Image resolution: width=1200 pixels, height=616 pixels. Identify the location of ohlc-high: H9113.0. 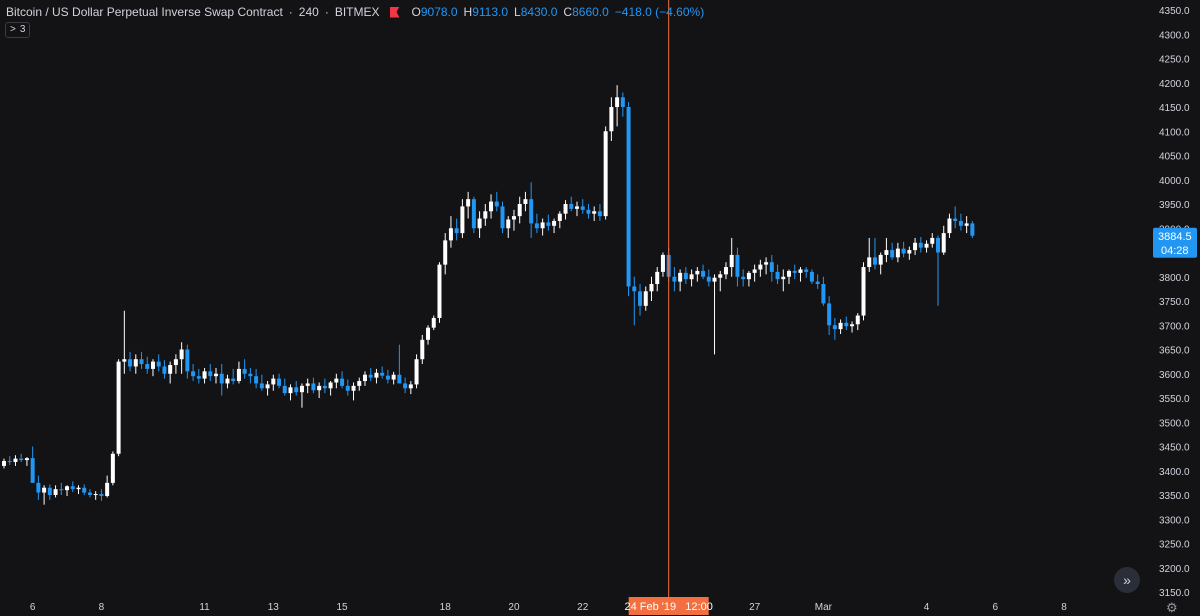
(486, 12).